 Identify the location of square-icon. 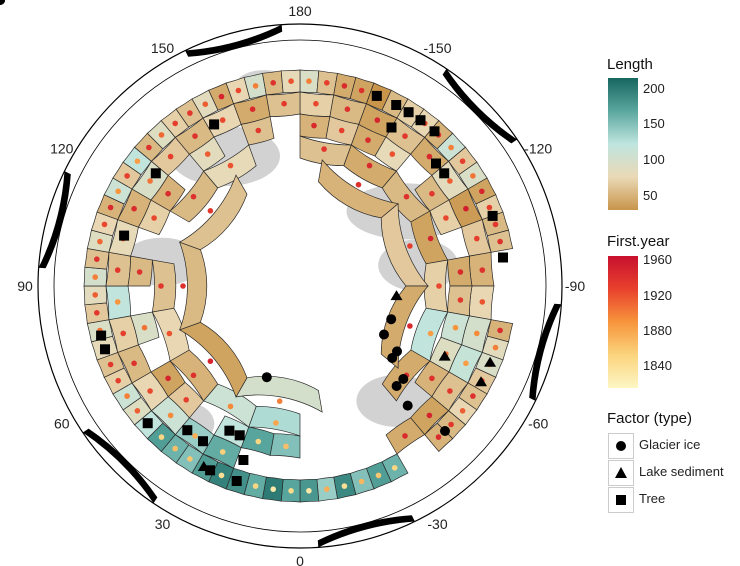
(621, 500).